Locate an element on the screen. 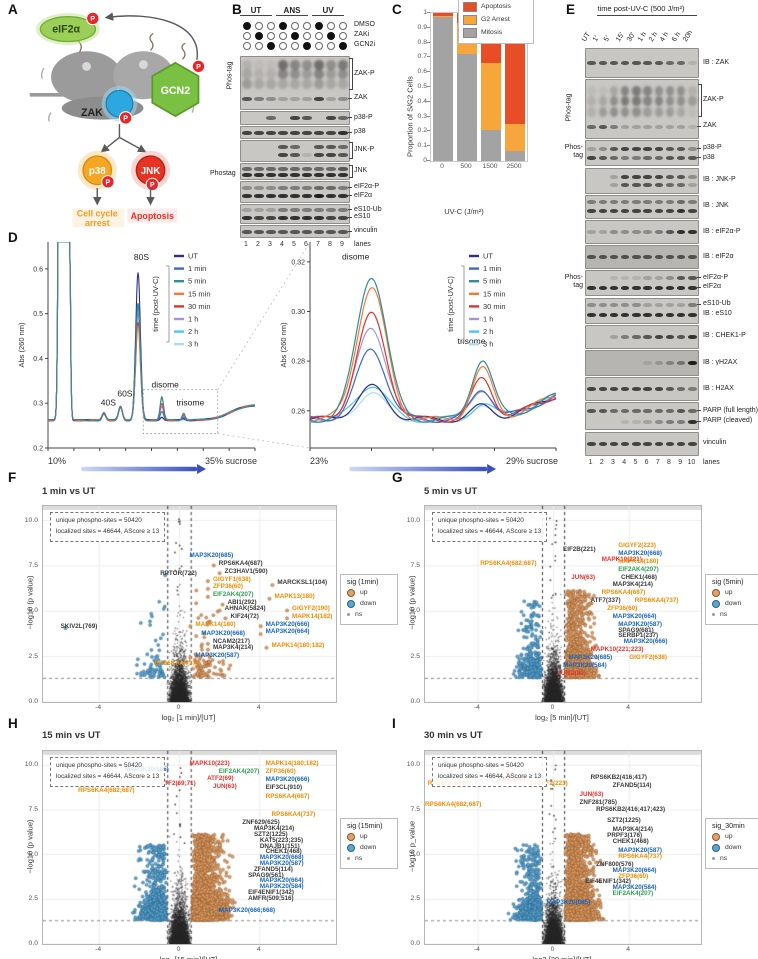 The width and height of the screenshot is (758, 959). gene-label-CHEK1-468-: CHEK1(468) is located at coordinates (283, 852).